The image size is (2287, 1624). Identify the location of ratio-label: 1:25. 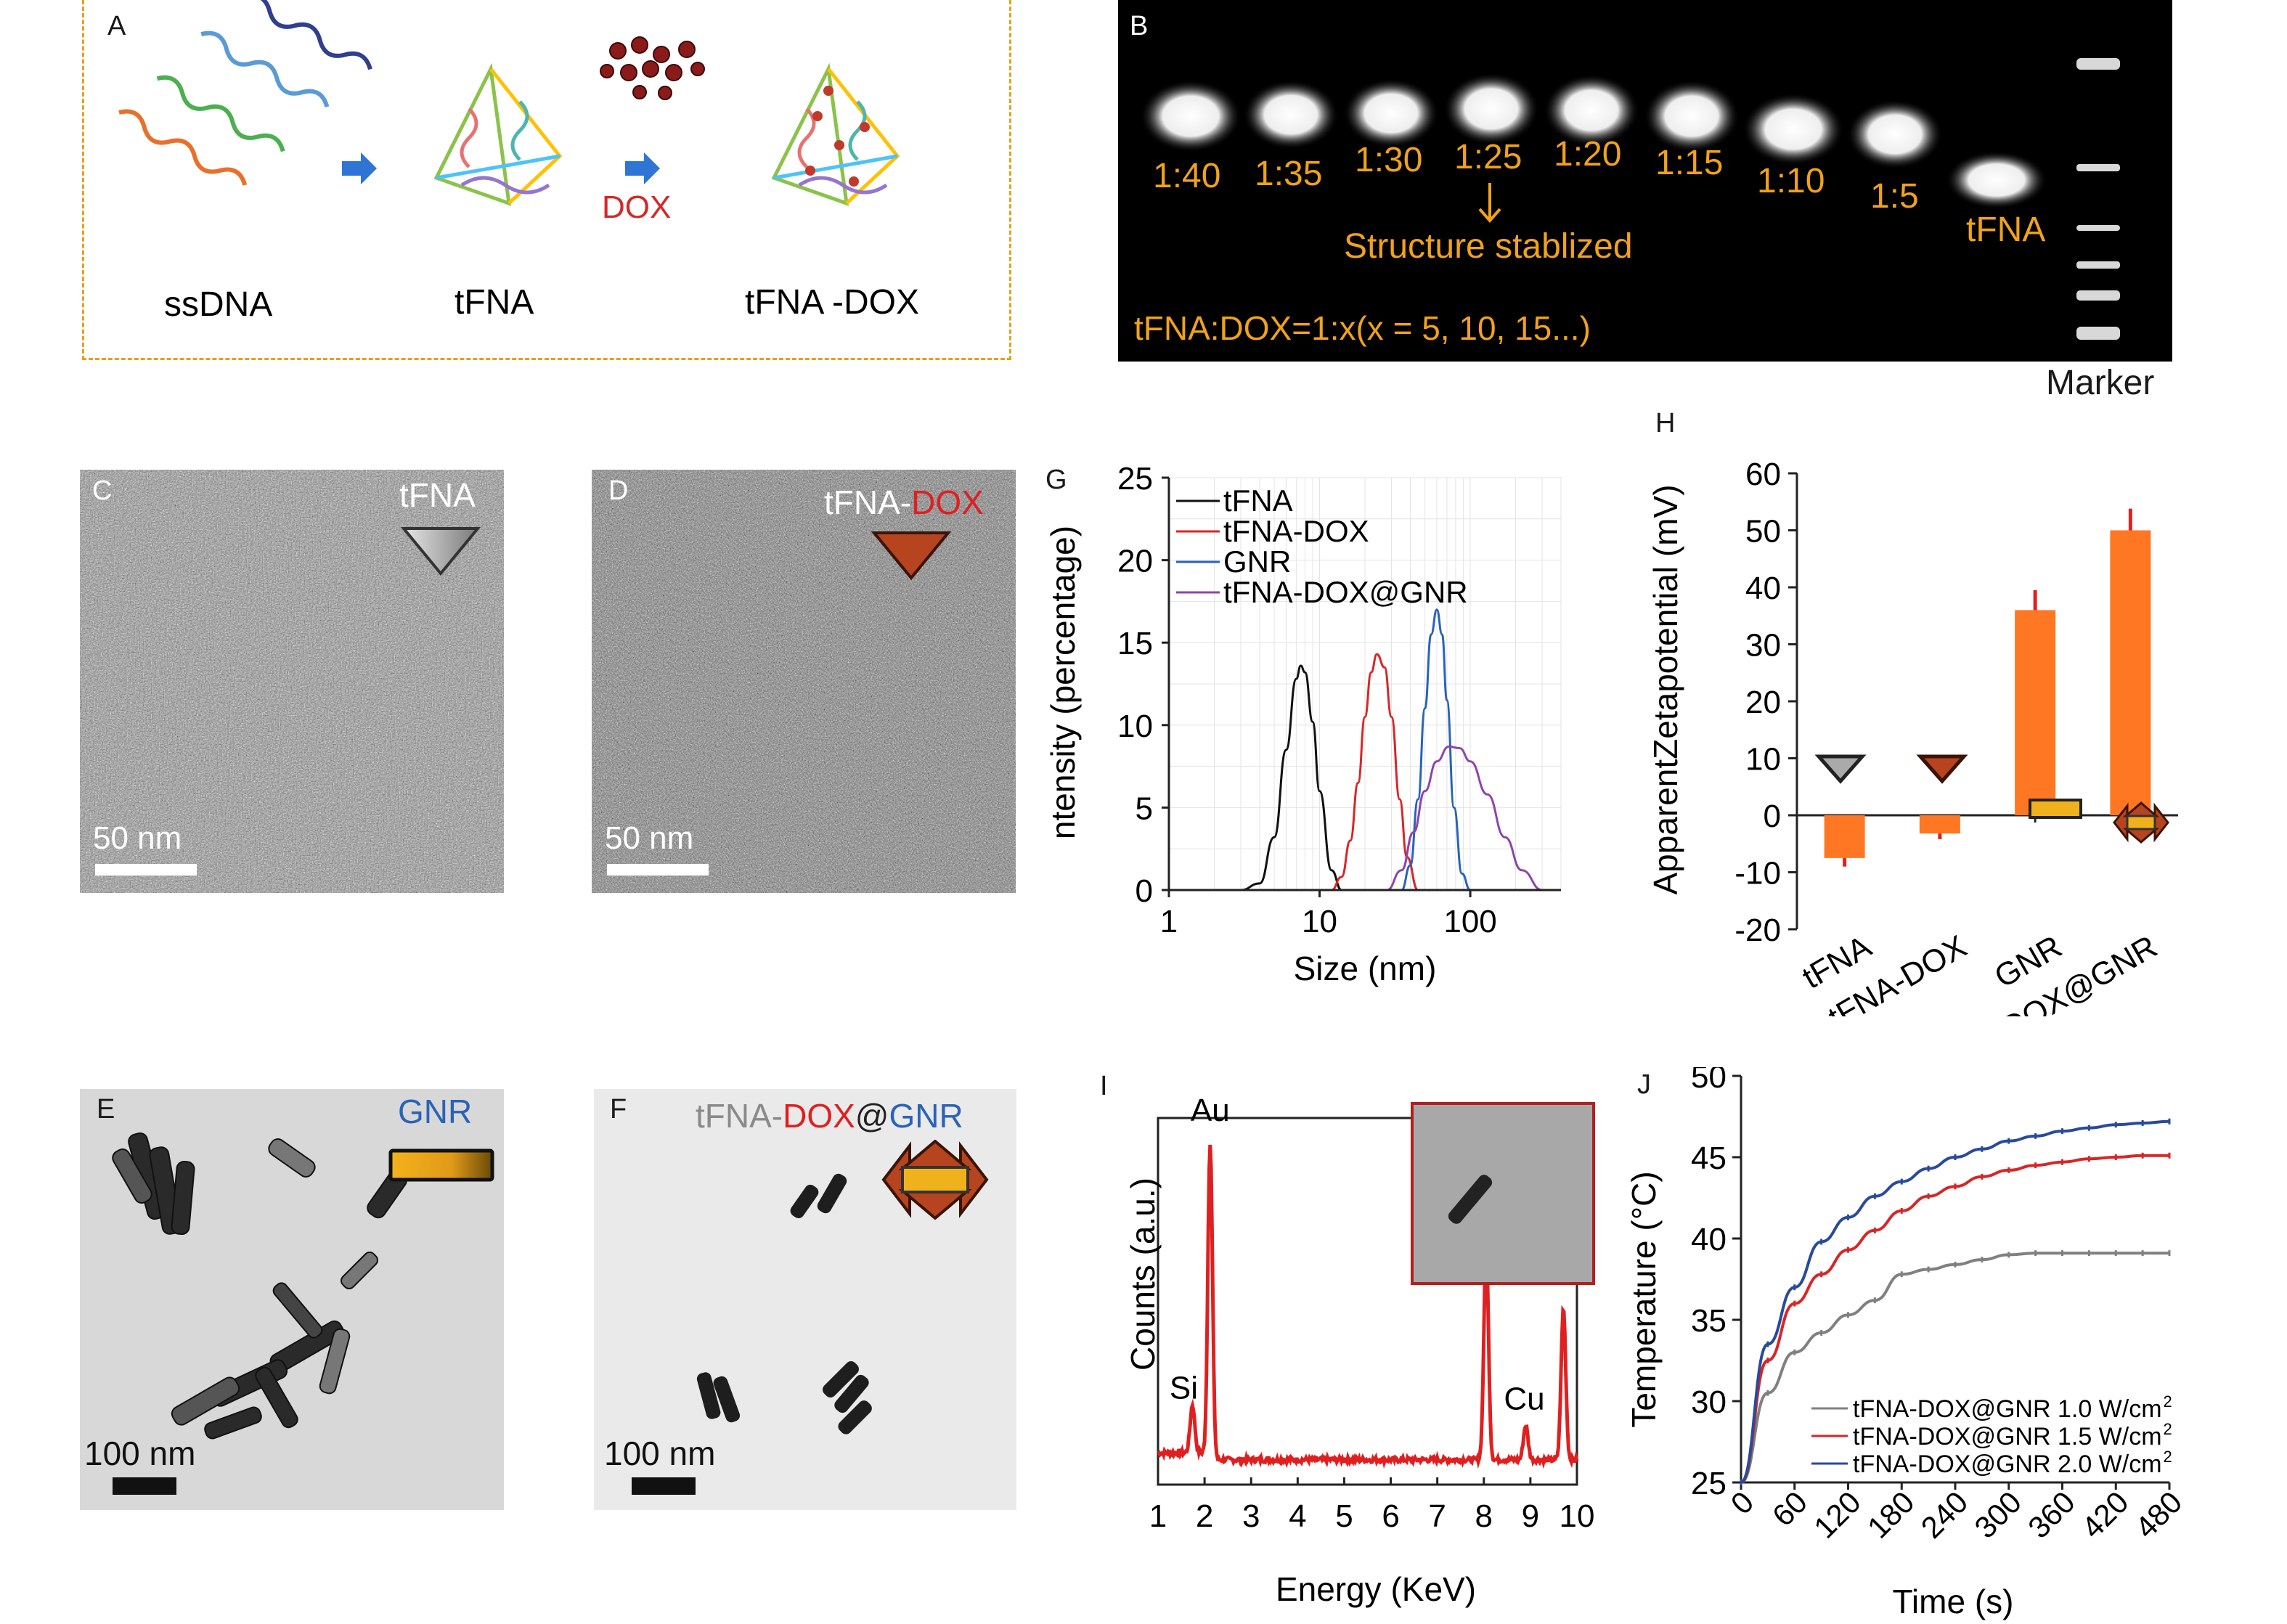
(1488, 157).